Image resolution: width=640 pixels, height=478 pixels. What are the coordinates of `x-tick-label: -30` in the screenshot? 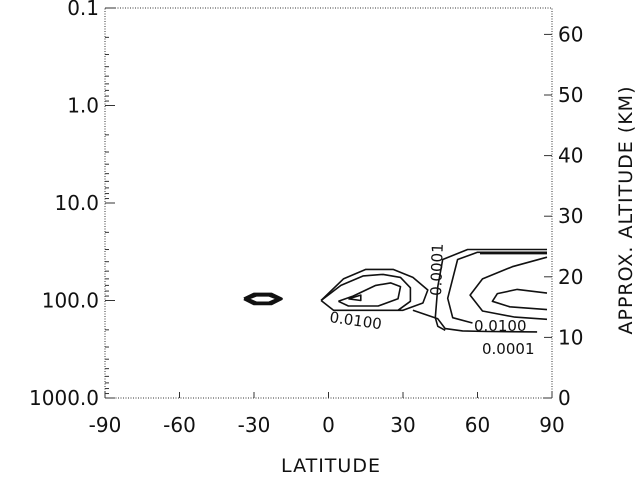 It's located at (254, 425).